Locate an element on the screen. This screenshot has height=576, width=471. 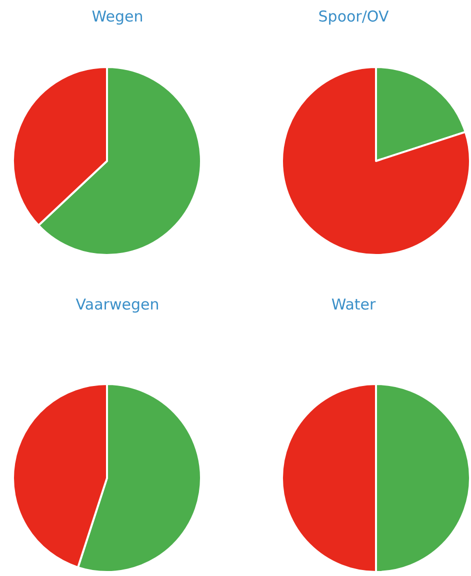
chart-title: Water is located at coordinates (353, 305).